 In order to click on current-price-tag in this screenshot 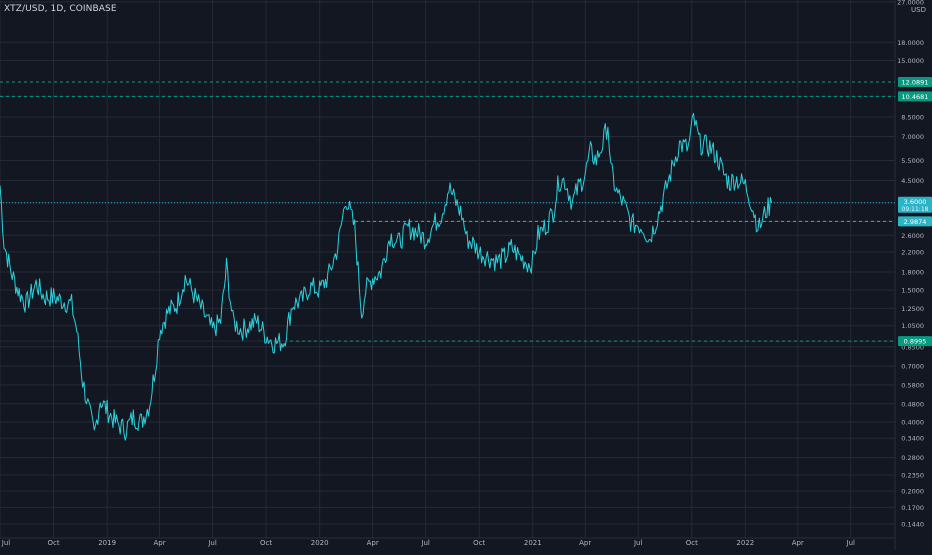, I will do `click(915, 204)`.